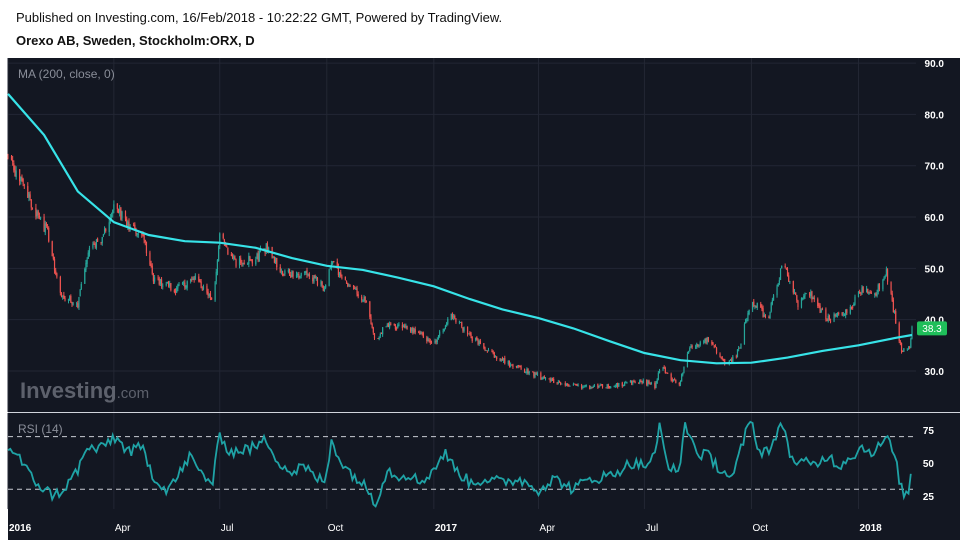 The width and height of the screenshot is (960, 540). I want to click on price-axis-tick: 50.0, so click(935, 269).